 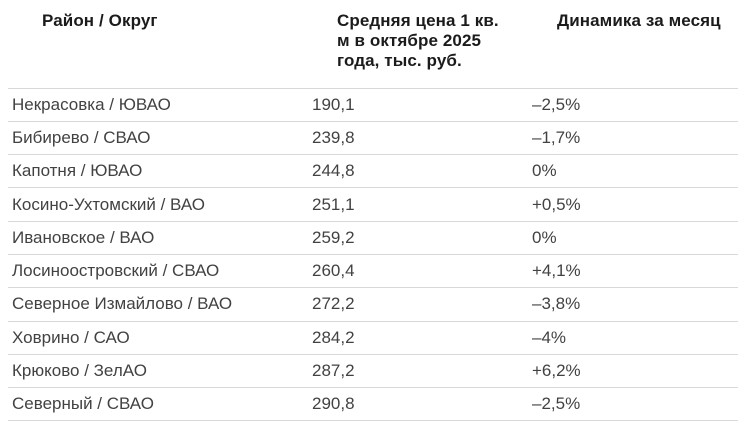 I want to click on price-cell: 190,1, so click(x=422, y=105).